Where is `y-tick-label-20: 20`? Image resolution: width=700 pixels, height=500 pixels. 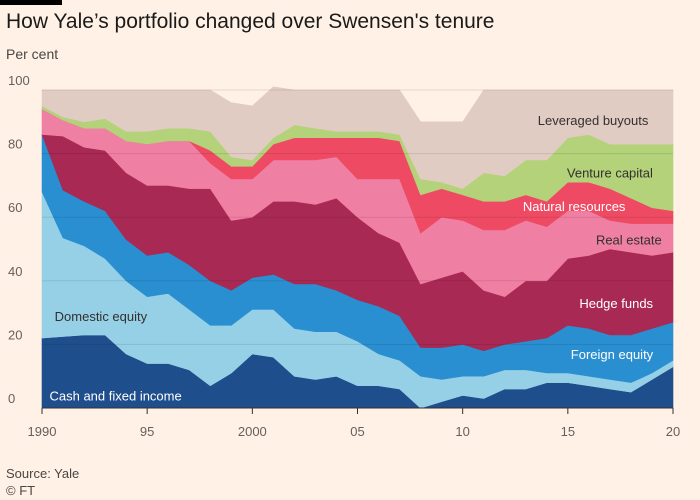 y-tick-label-20: 20 is located at coordinates (15, 334).